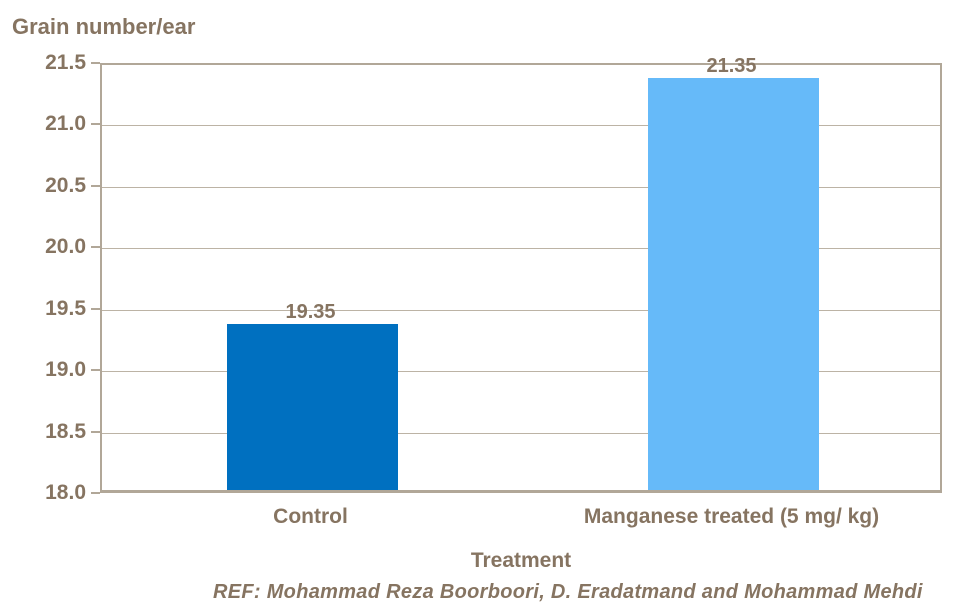 The image size is (960, 612). What do you see at coordinates (104, 26) in the screenshot?
I see `chart-title: Grain number/ear` at bounding box center [104, 26].